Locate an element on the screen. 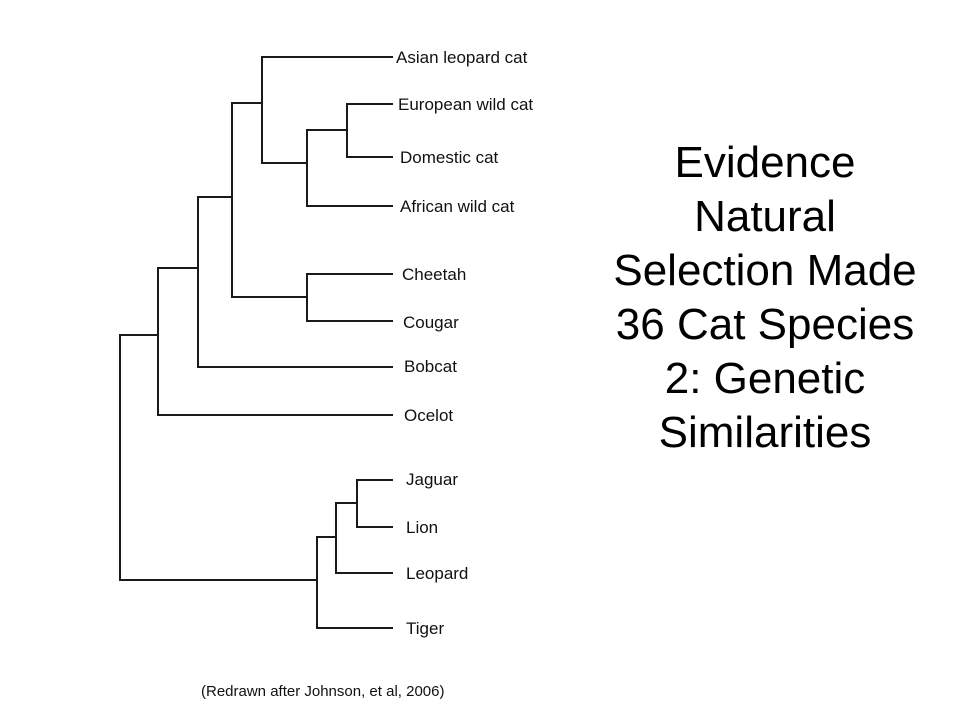  leaf-label: Cheetah is located at coordinates (434, 274).